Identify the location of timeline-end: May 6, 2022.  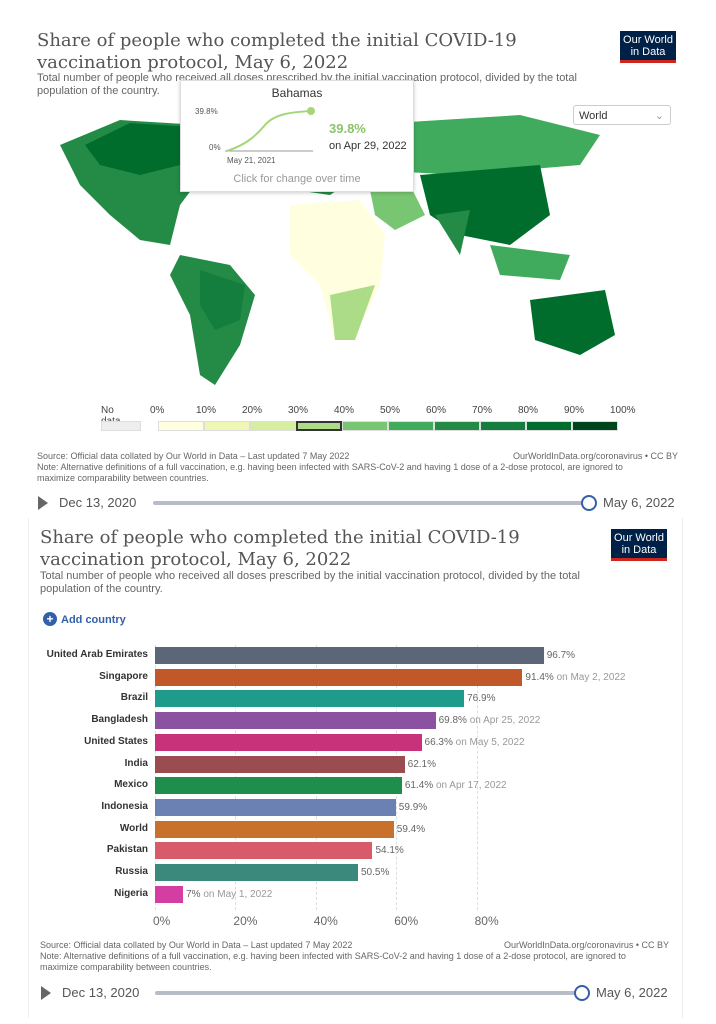
(639, 502).